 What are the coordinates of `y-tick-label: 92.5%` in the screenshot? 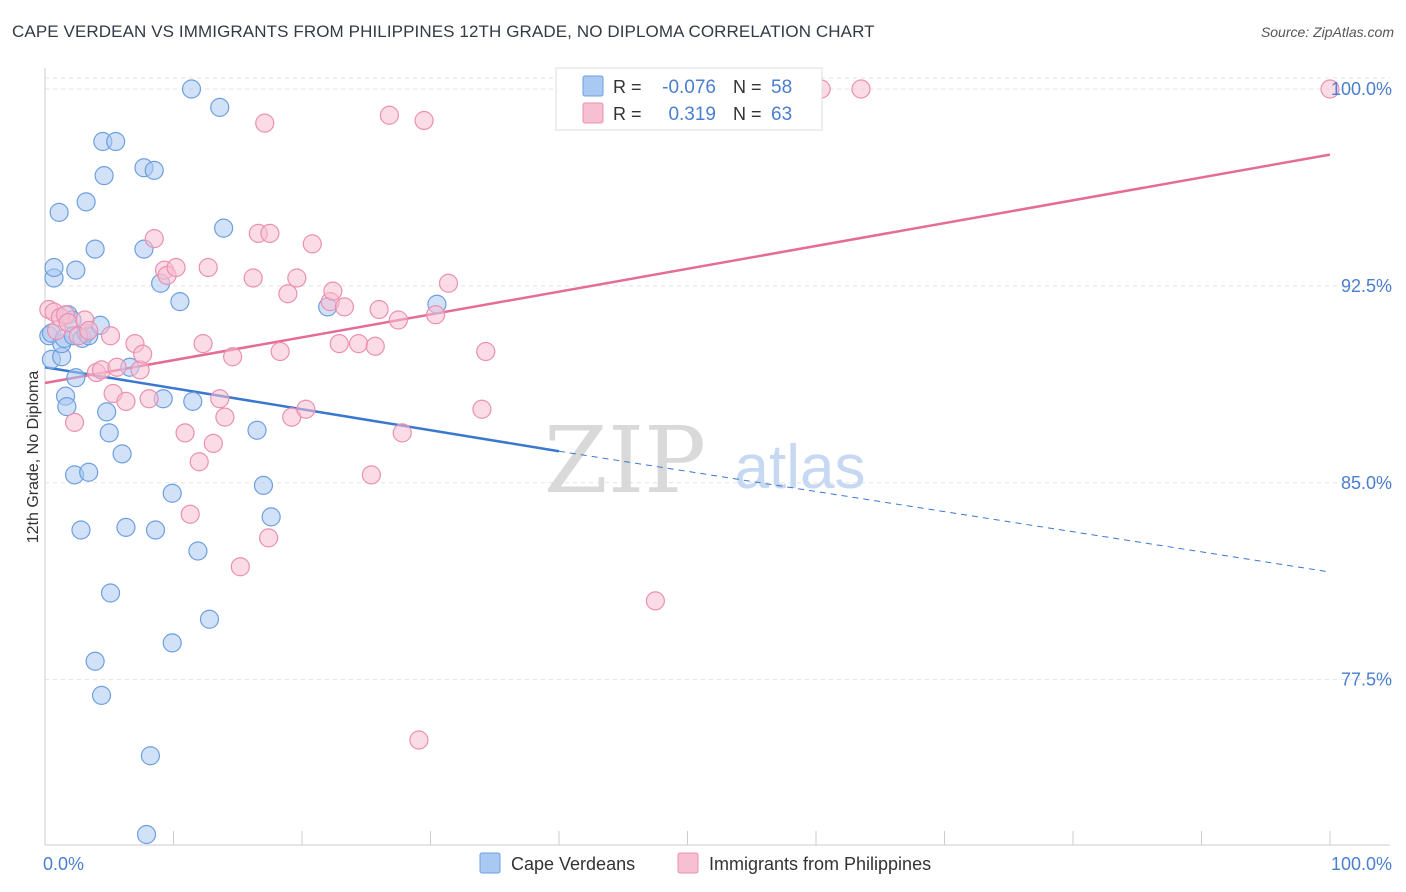 It's located at (1366, 286).